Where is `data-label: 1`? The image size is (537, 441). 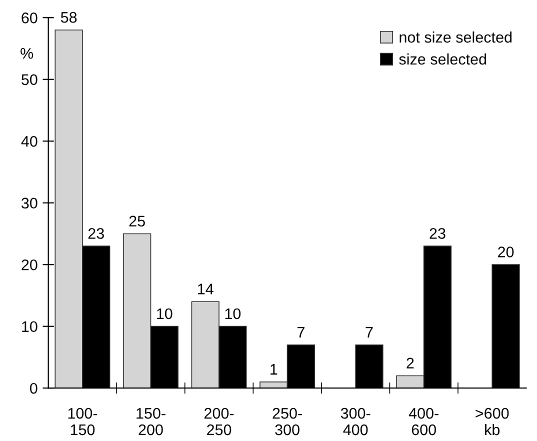 data-label: 1 is located at coordinates (274, 369).